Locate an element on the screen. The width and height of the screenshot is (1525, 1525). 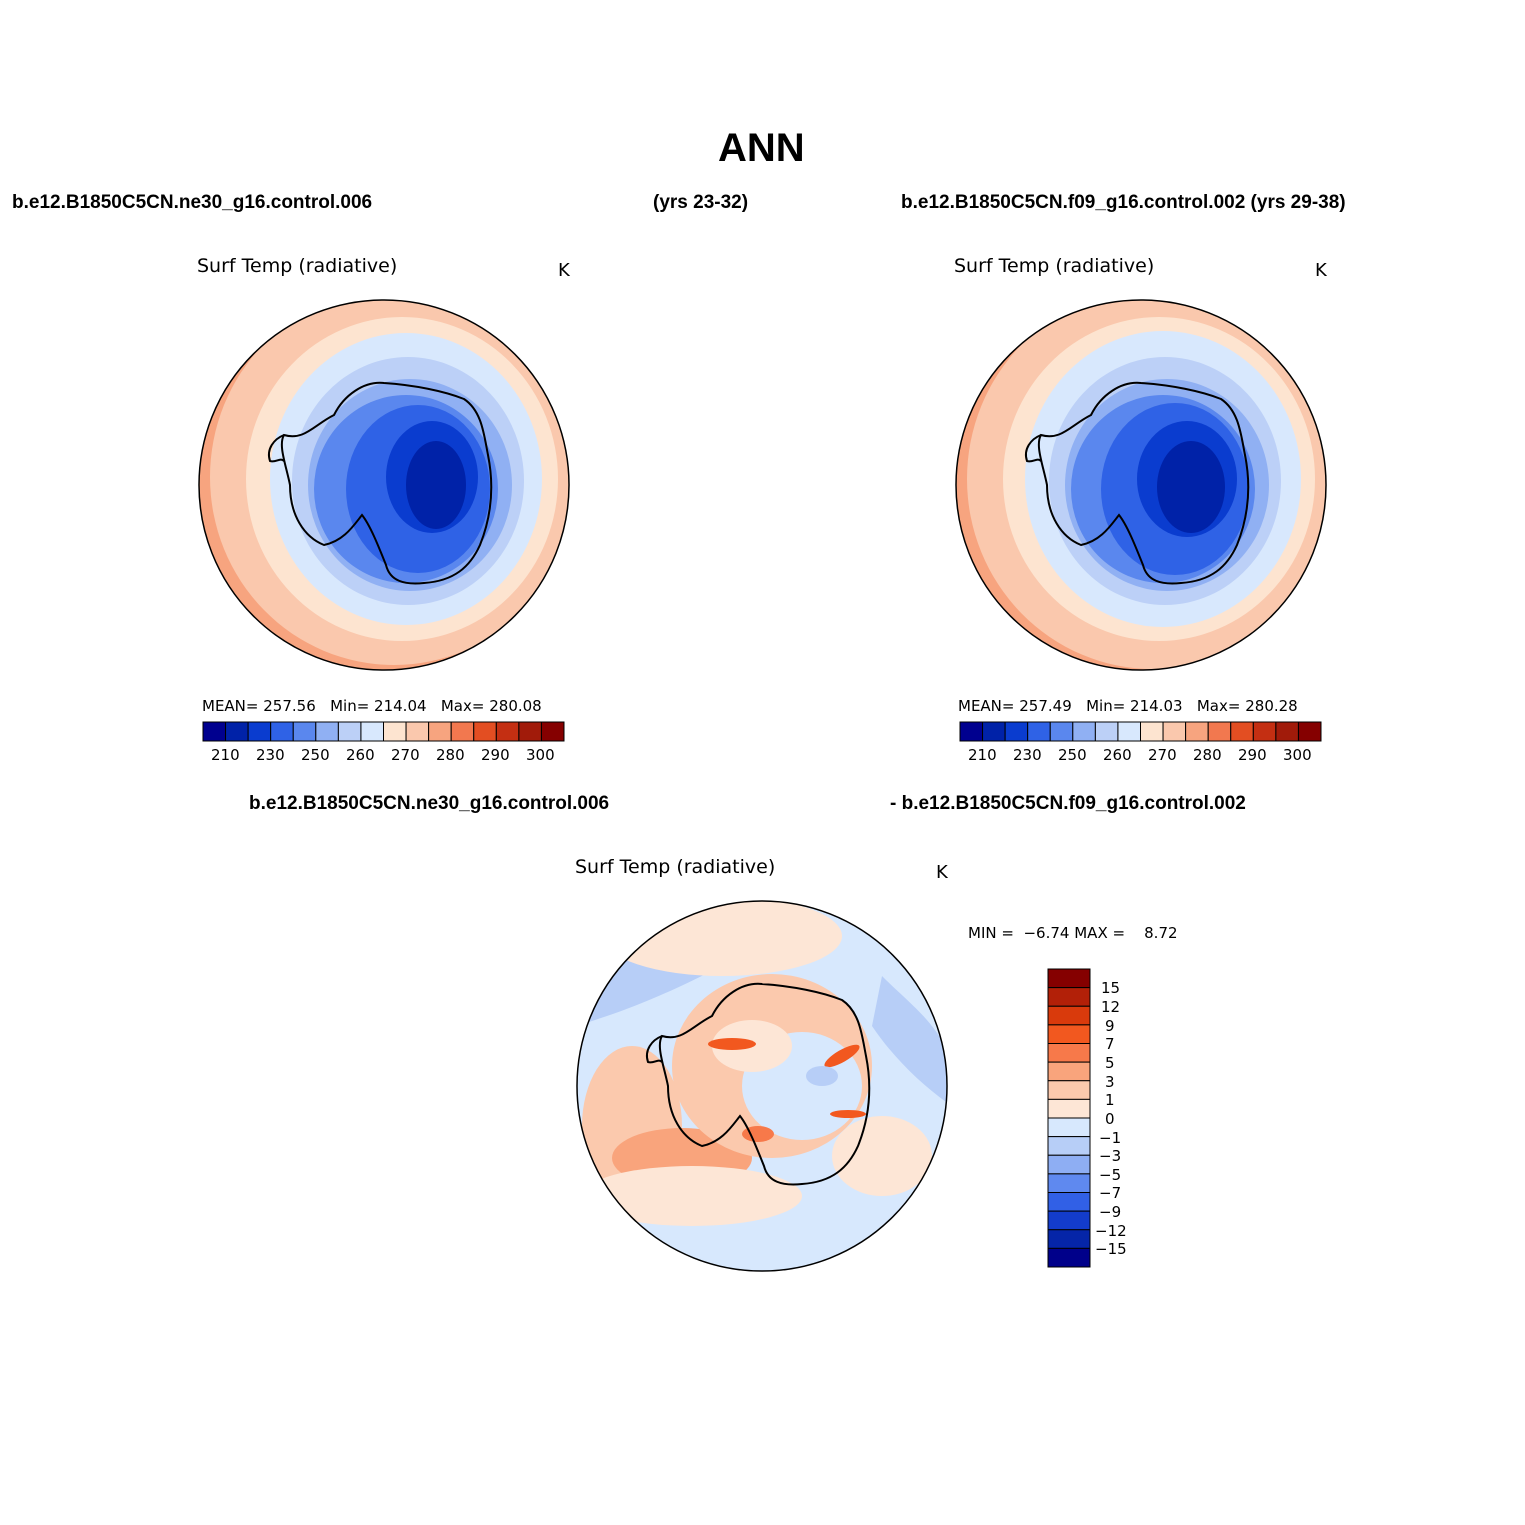
panel-1-variable-name: Surf Temp (radiative) is located at coordinates (297, 266).